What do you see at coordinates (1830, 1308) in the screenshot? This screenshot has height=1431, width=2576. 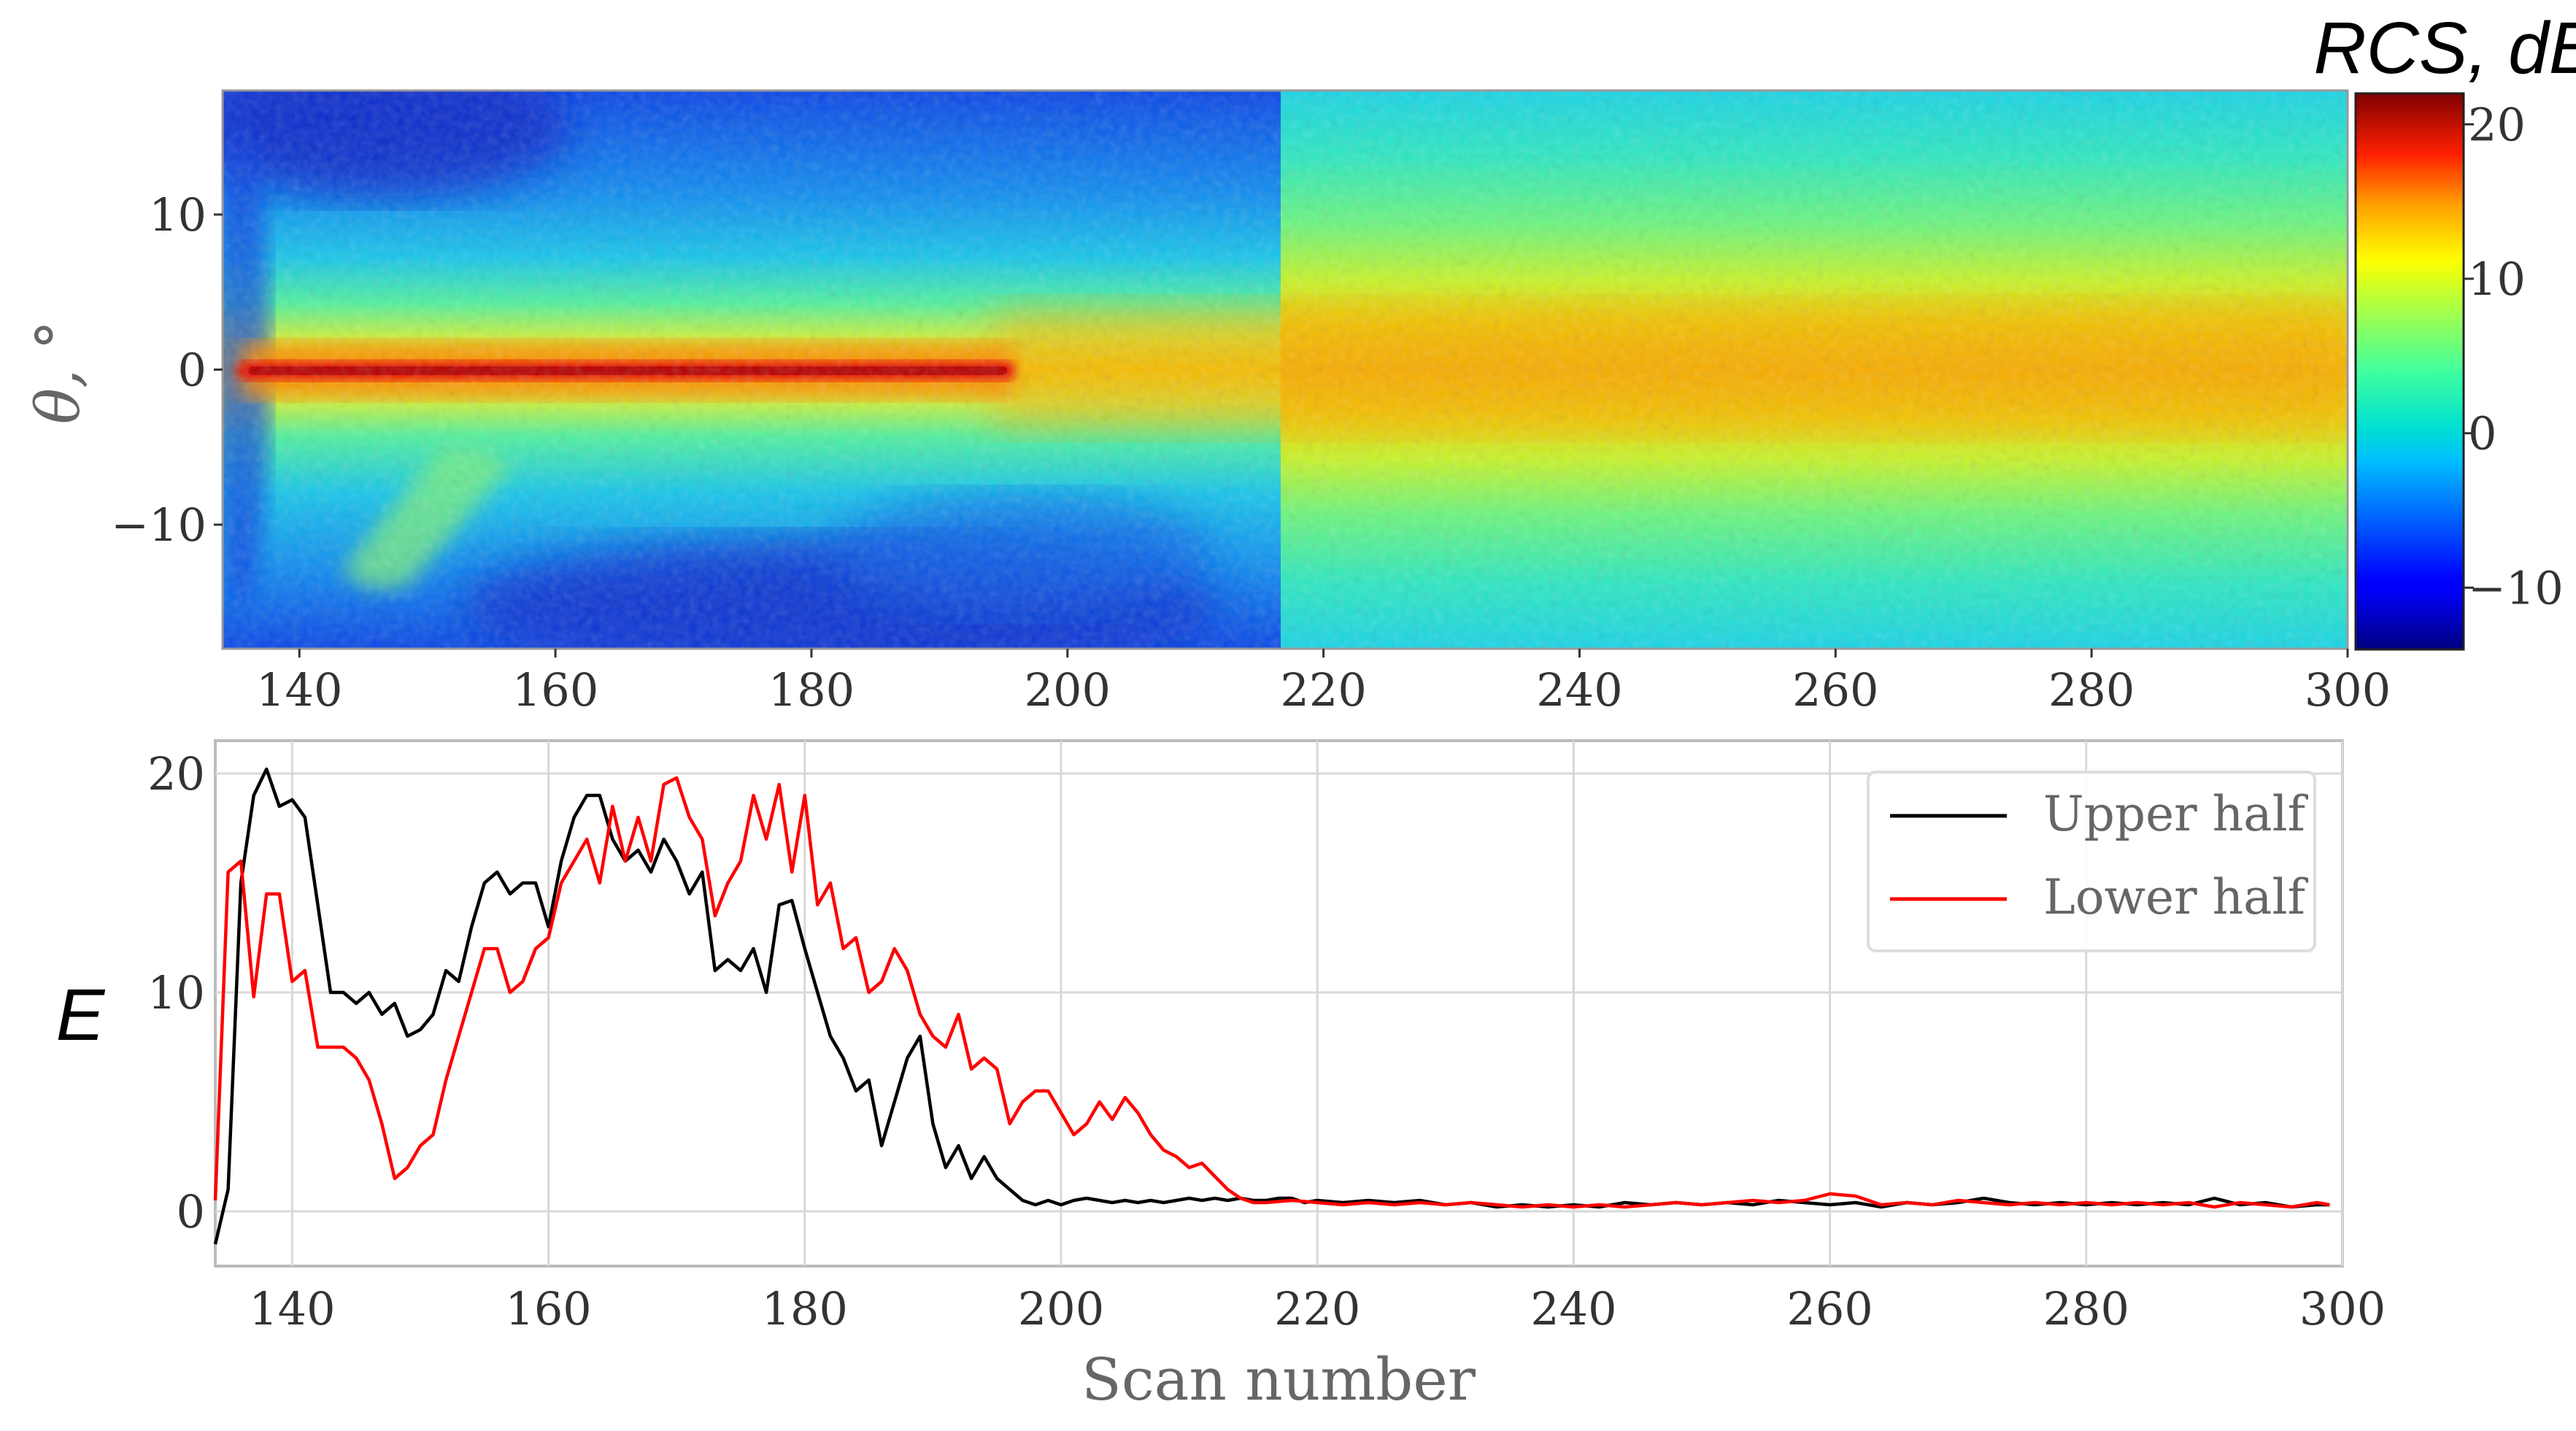 I see `line-chart-x-tick-label: 260` at bounding box center [1830, 1308].